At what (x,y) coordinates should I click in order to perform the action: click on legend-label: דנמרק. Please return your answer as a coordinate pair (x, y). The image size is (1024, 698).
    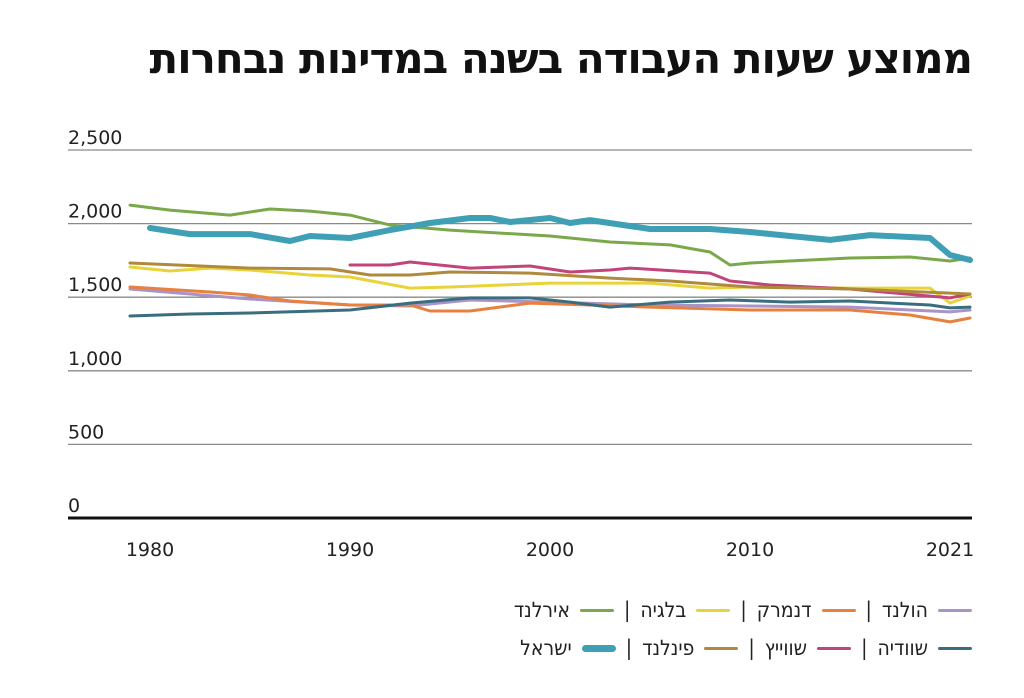
    Looking at the image, I should click on (784, 610).